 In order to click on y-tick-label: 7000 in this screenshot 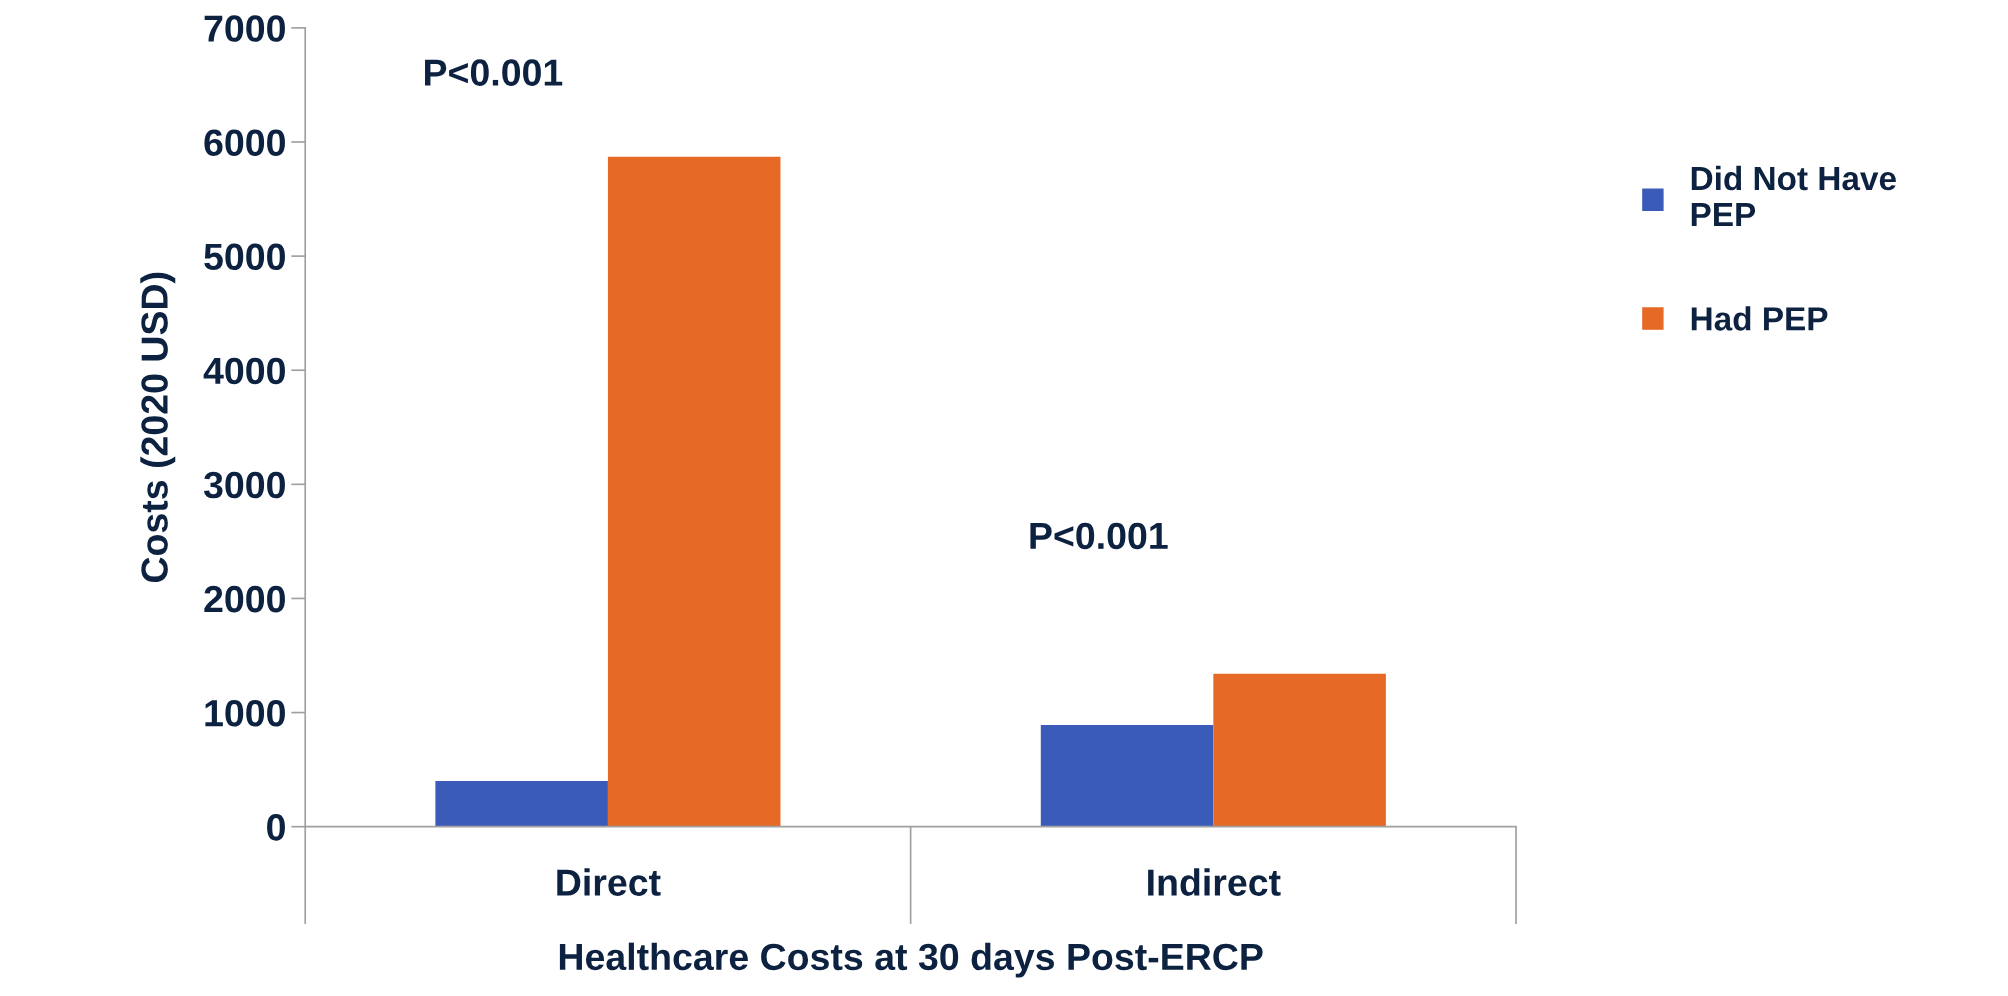, I will do `click(244, 28)`.